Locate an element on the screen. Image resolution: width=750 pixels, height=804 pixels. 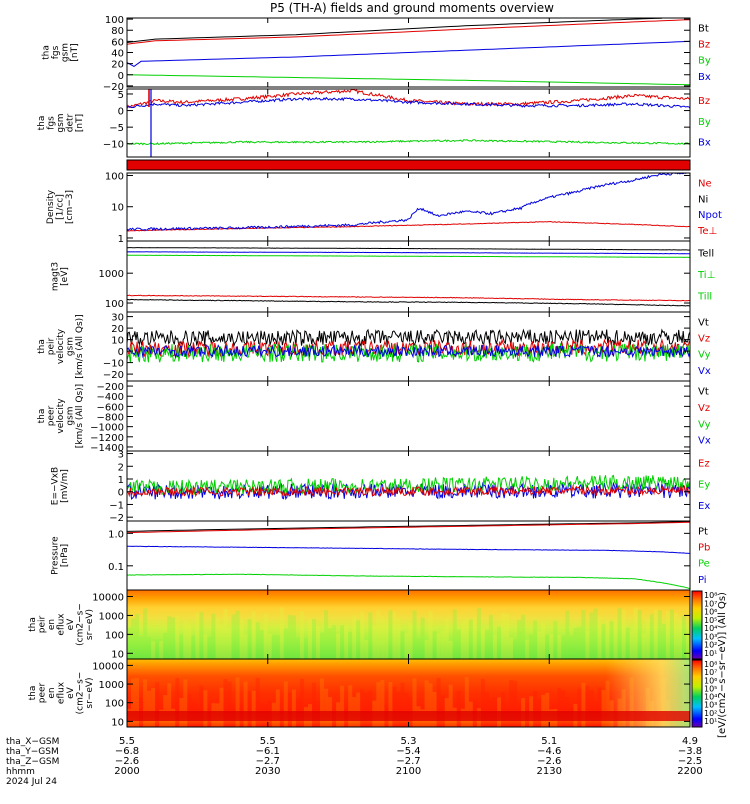
ylabel-density: [1/cc] is located at coordinates (61, 207).